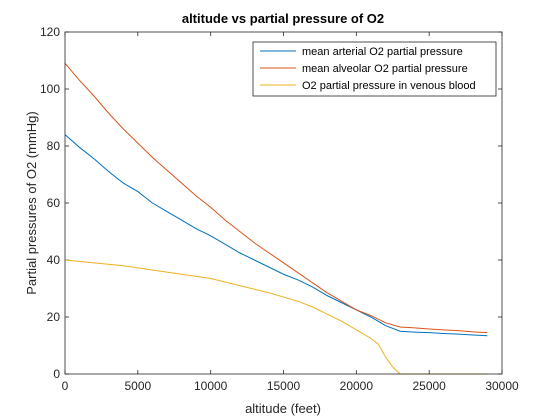 Image resolution: width=560 pixels, height=420 pixels. I want to click on y-tick-label: 80, so click(54, 146).